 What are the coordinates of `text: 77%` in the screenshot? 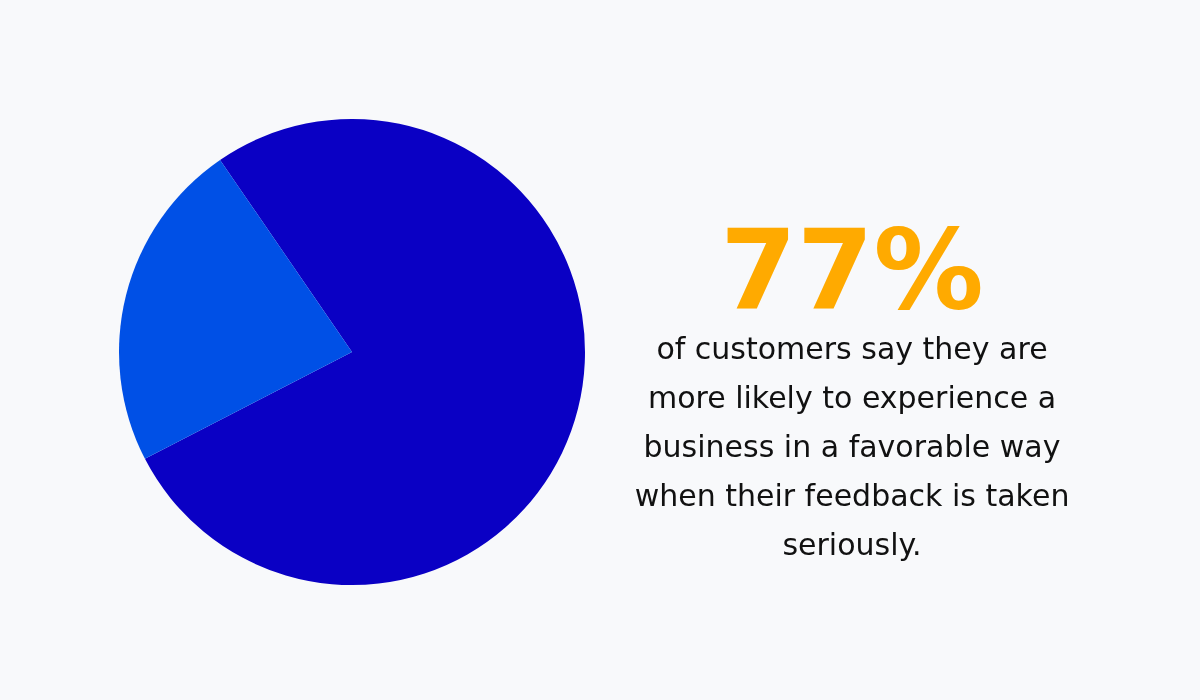 It's located at (852, 270).